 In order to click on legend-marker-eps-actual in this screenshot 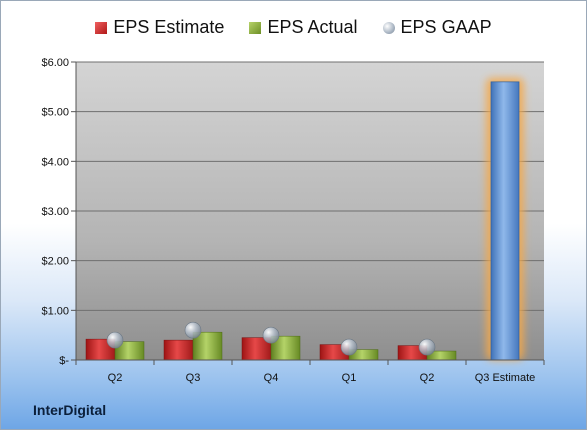, I will do `click(255, 27)`.